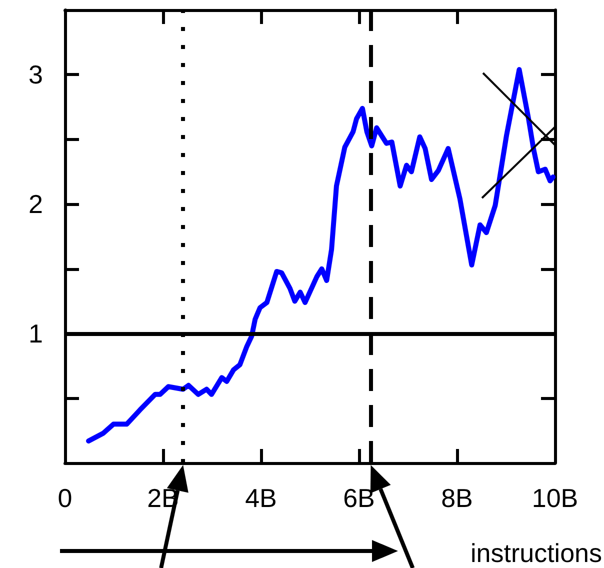 The width and height of the screenshot is (604, 568). Describe the element at coordinates (35, 204) in the screenshot. I see `y-tick-label: 2` at that location.